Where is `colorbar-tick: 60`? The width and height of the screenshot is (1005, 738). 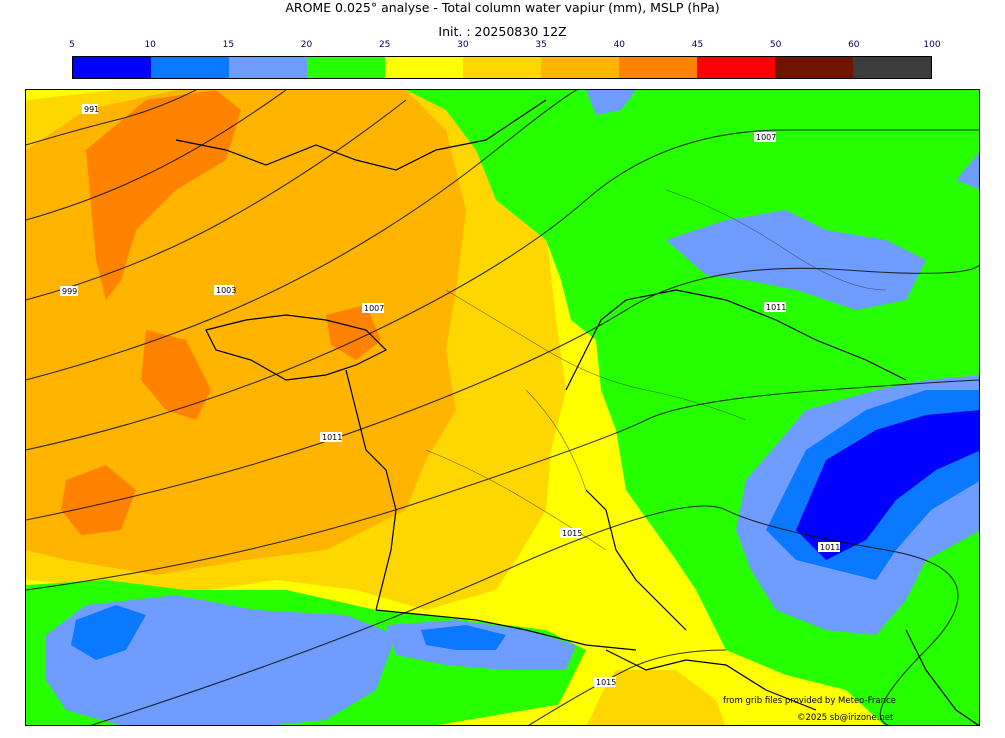 colorbar-tick: 60 is located at coordinates (854, 45).